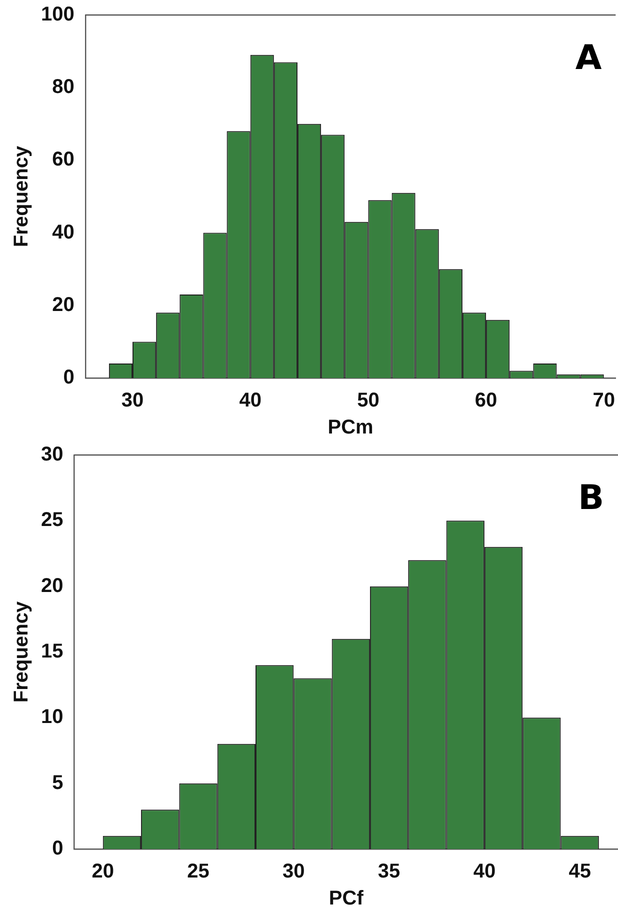 Image resolution: width=618 pixels, height=911 pixels. Describe the element at coordinates (58, 783) in the screenshot. I see `y-tick-label: 5` at that location.